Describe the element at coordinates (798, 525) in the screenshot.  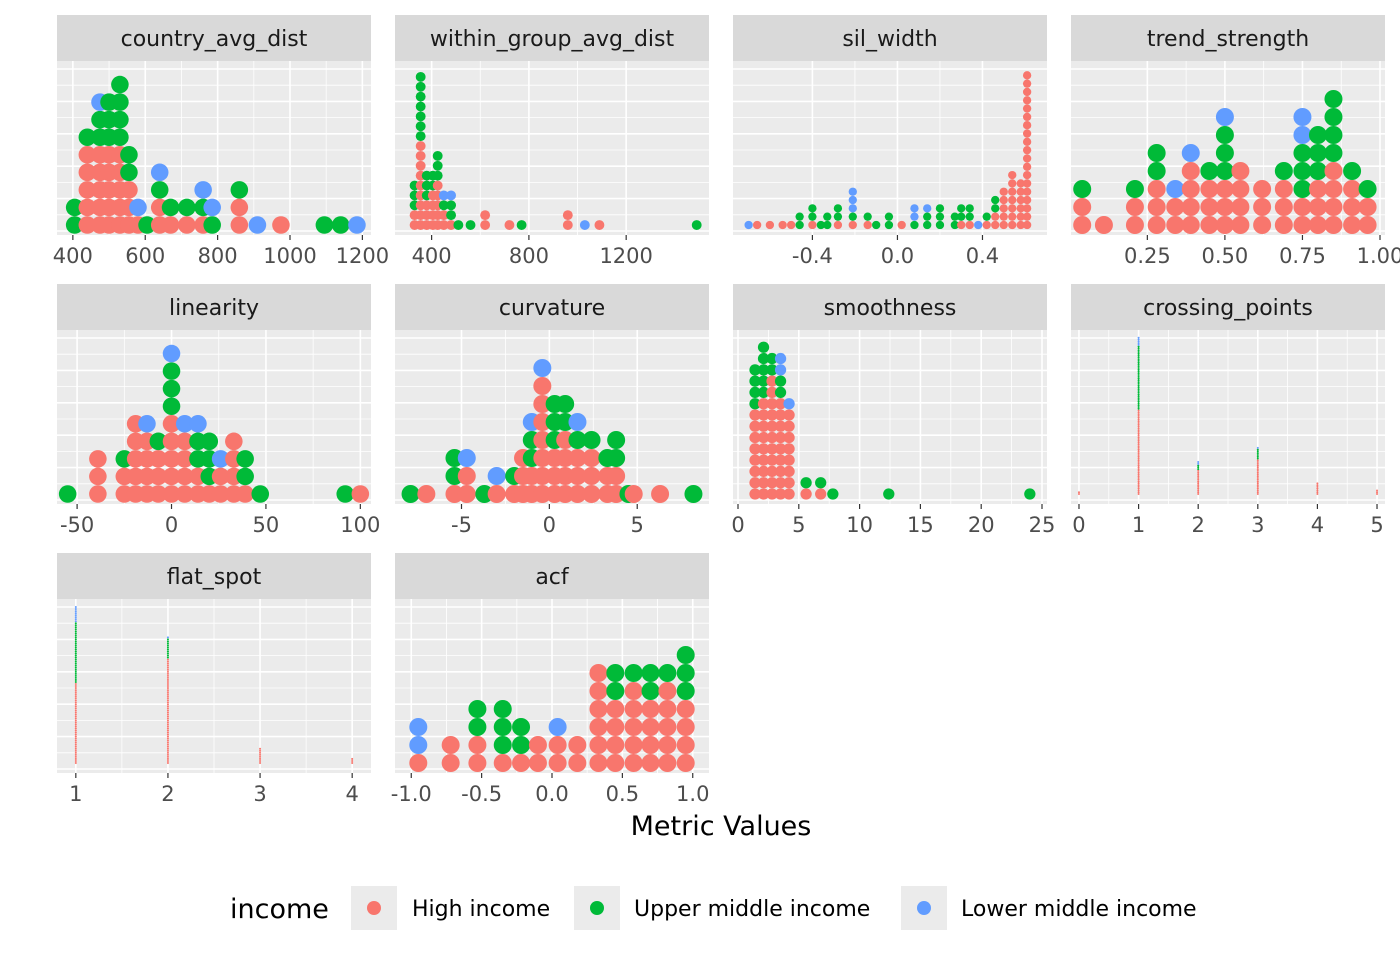
I see `x-tick-label: 5` at that location.